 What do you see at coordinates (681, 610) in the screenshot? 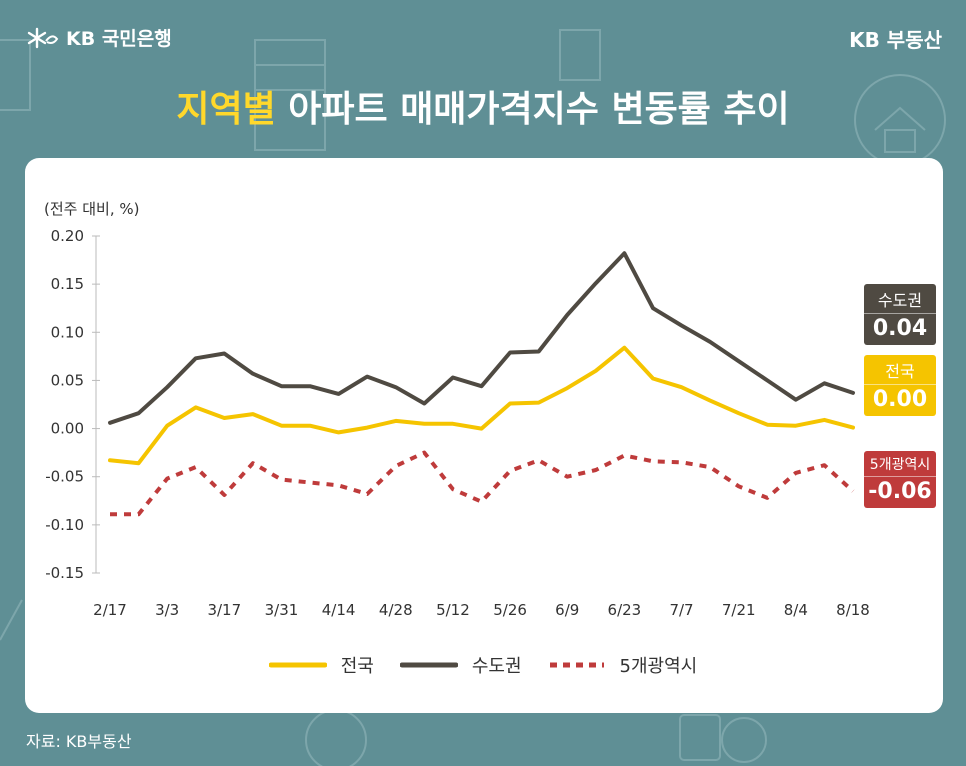
I see `x-tick-label: 7/7` at bounding box center [681, 610].